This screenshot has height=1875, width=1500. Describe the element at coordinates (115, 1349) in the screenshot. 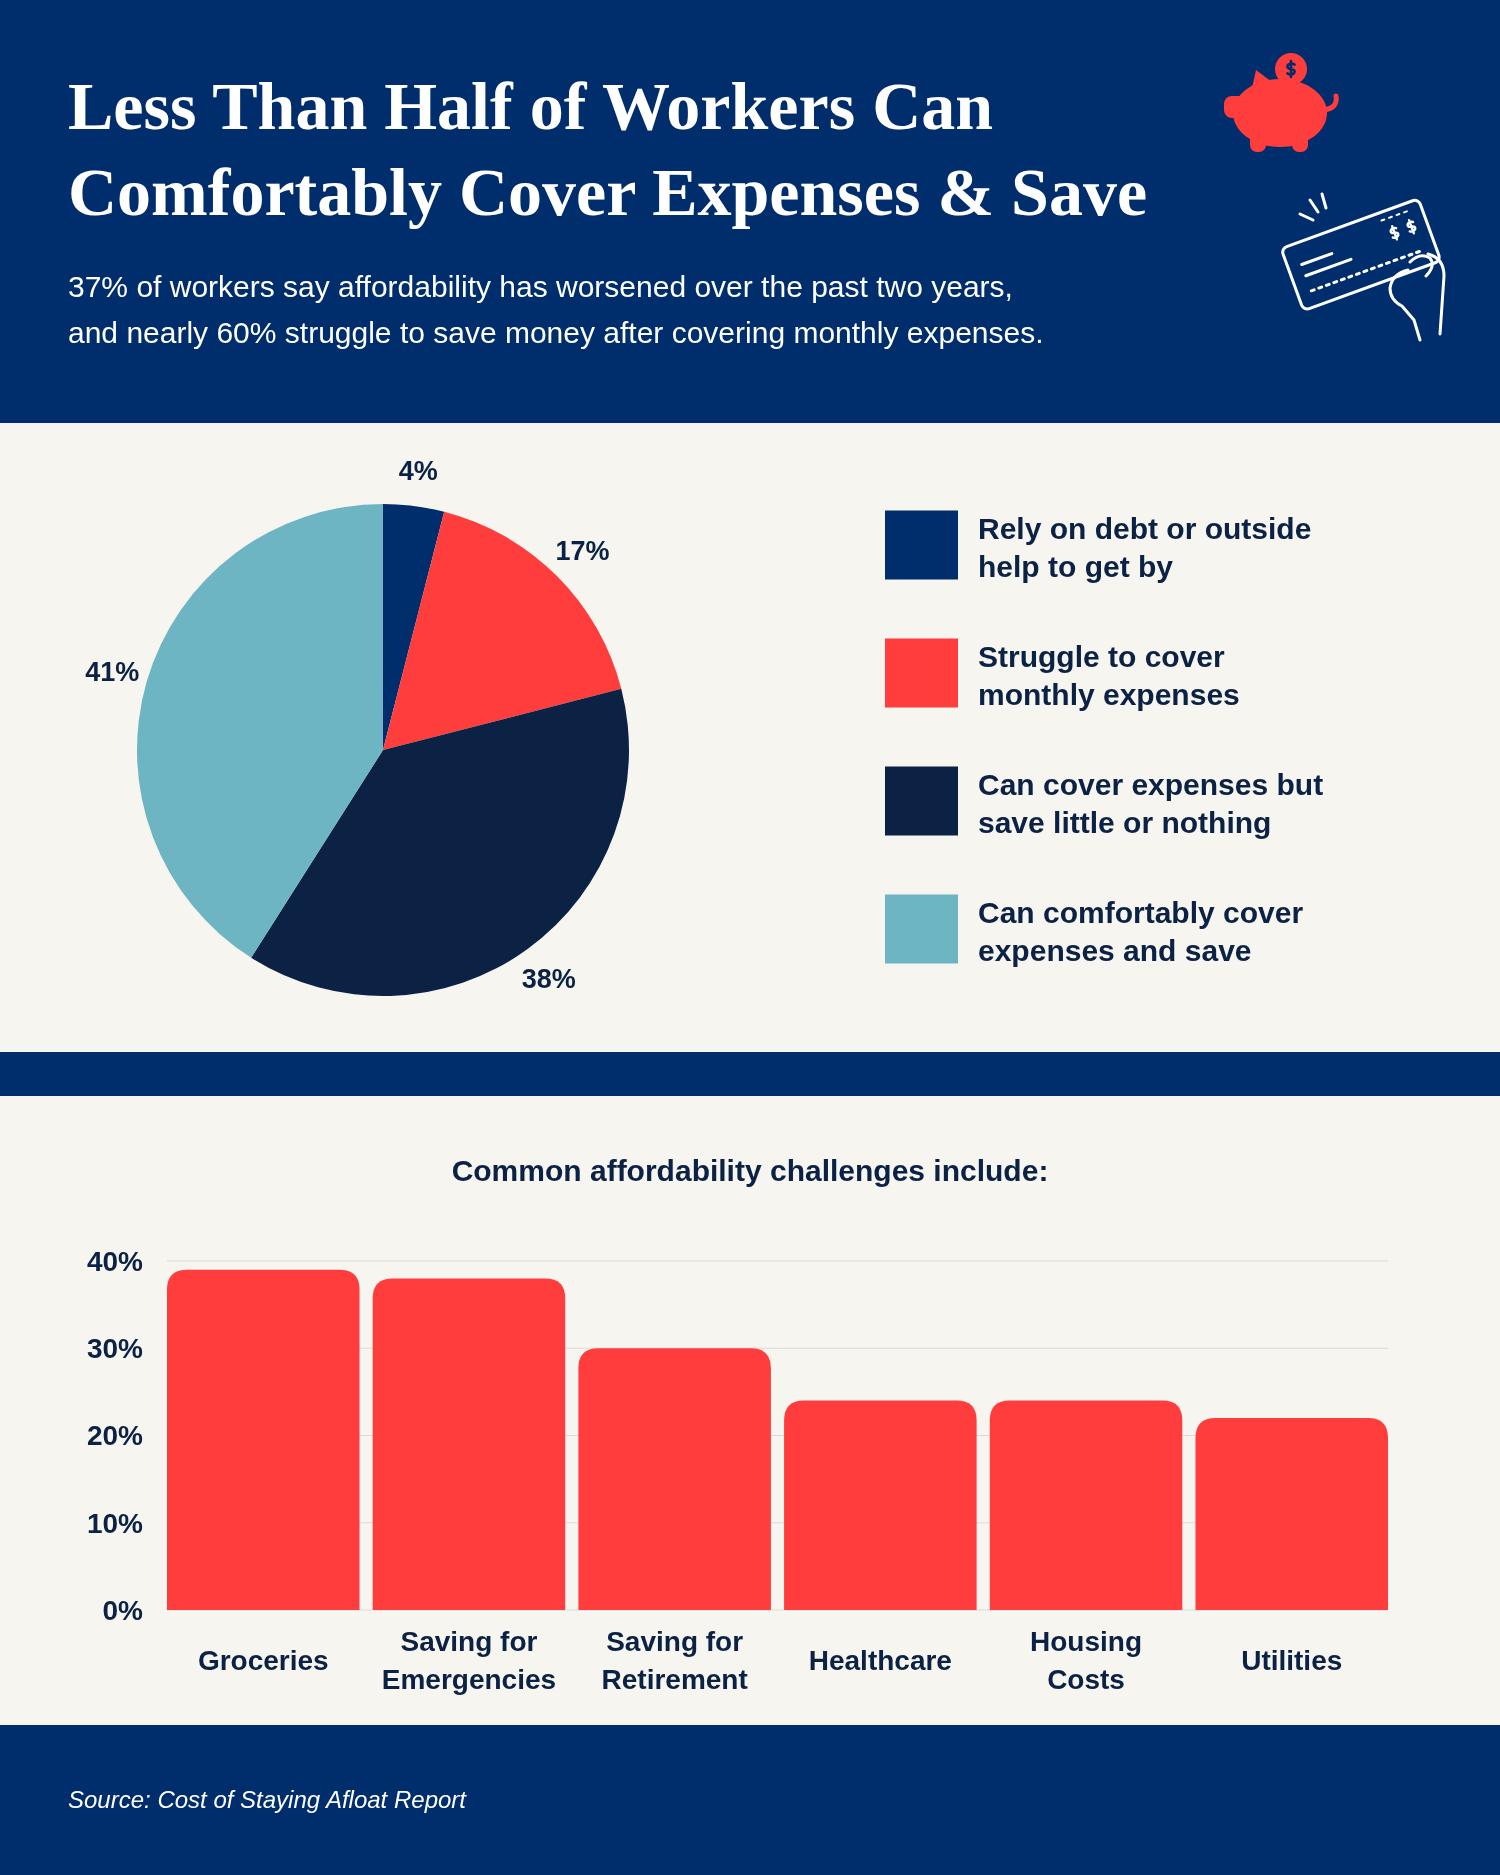

I see `y-tick-label: 30%` at that location.